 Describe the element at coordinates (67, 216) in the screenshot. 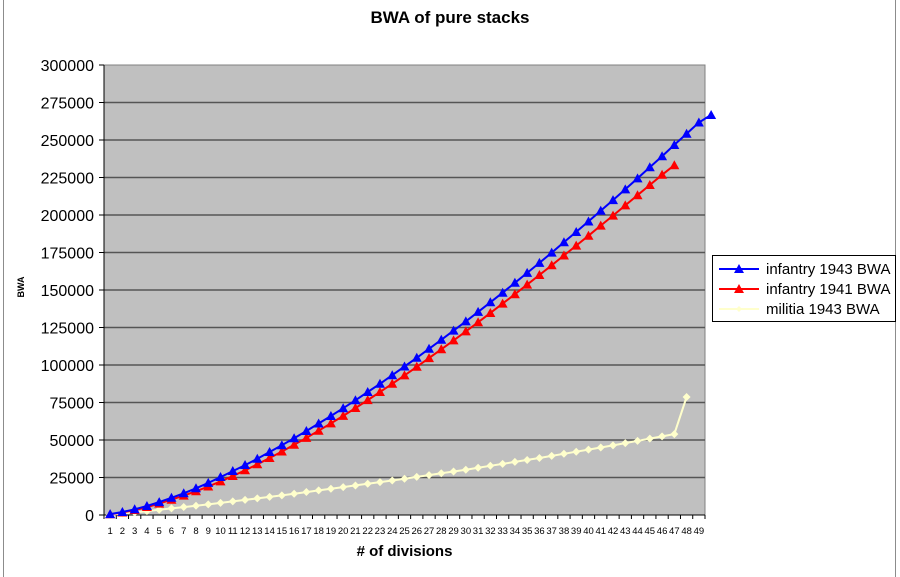

I see `y-tick-label: 200000` at that location.